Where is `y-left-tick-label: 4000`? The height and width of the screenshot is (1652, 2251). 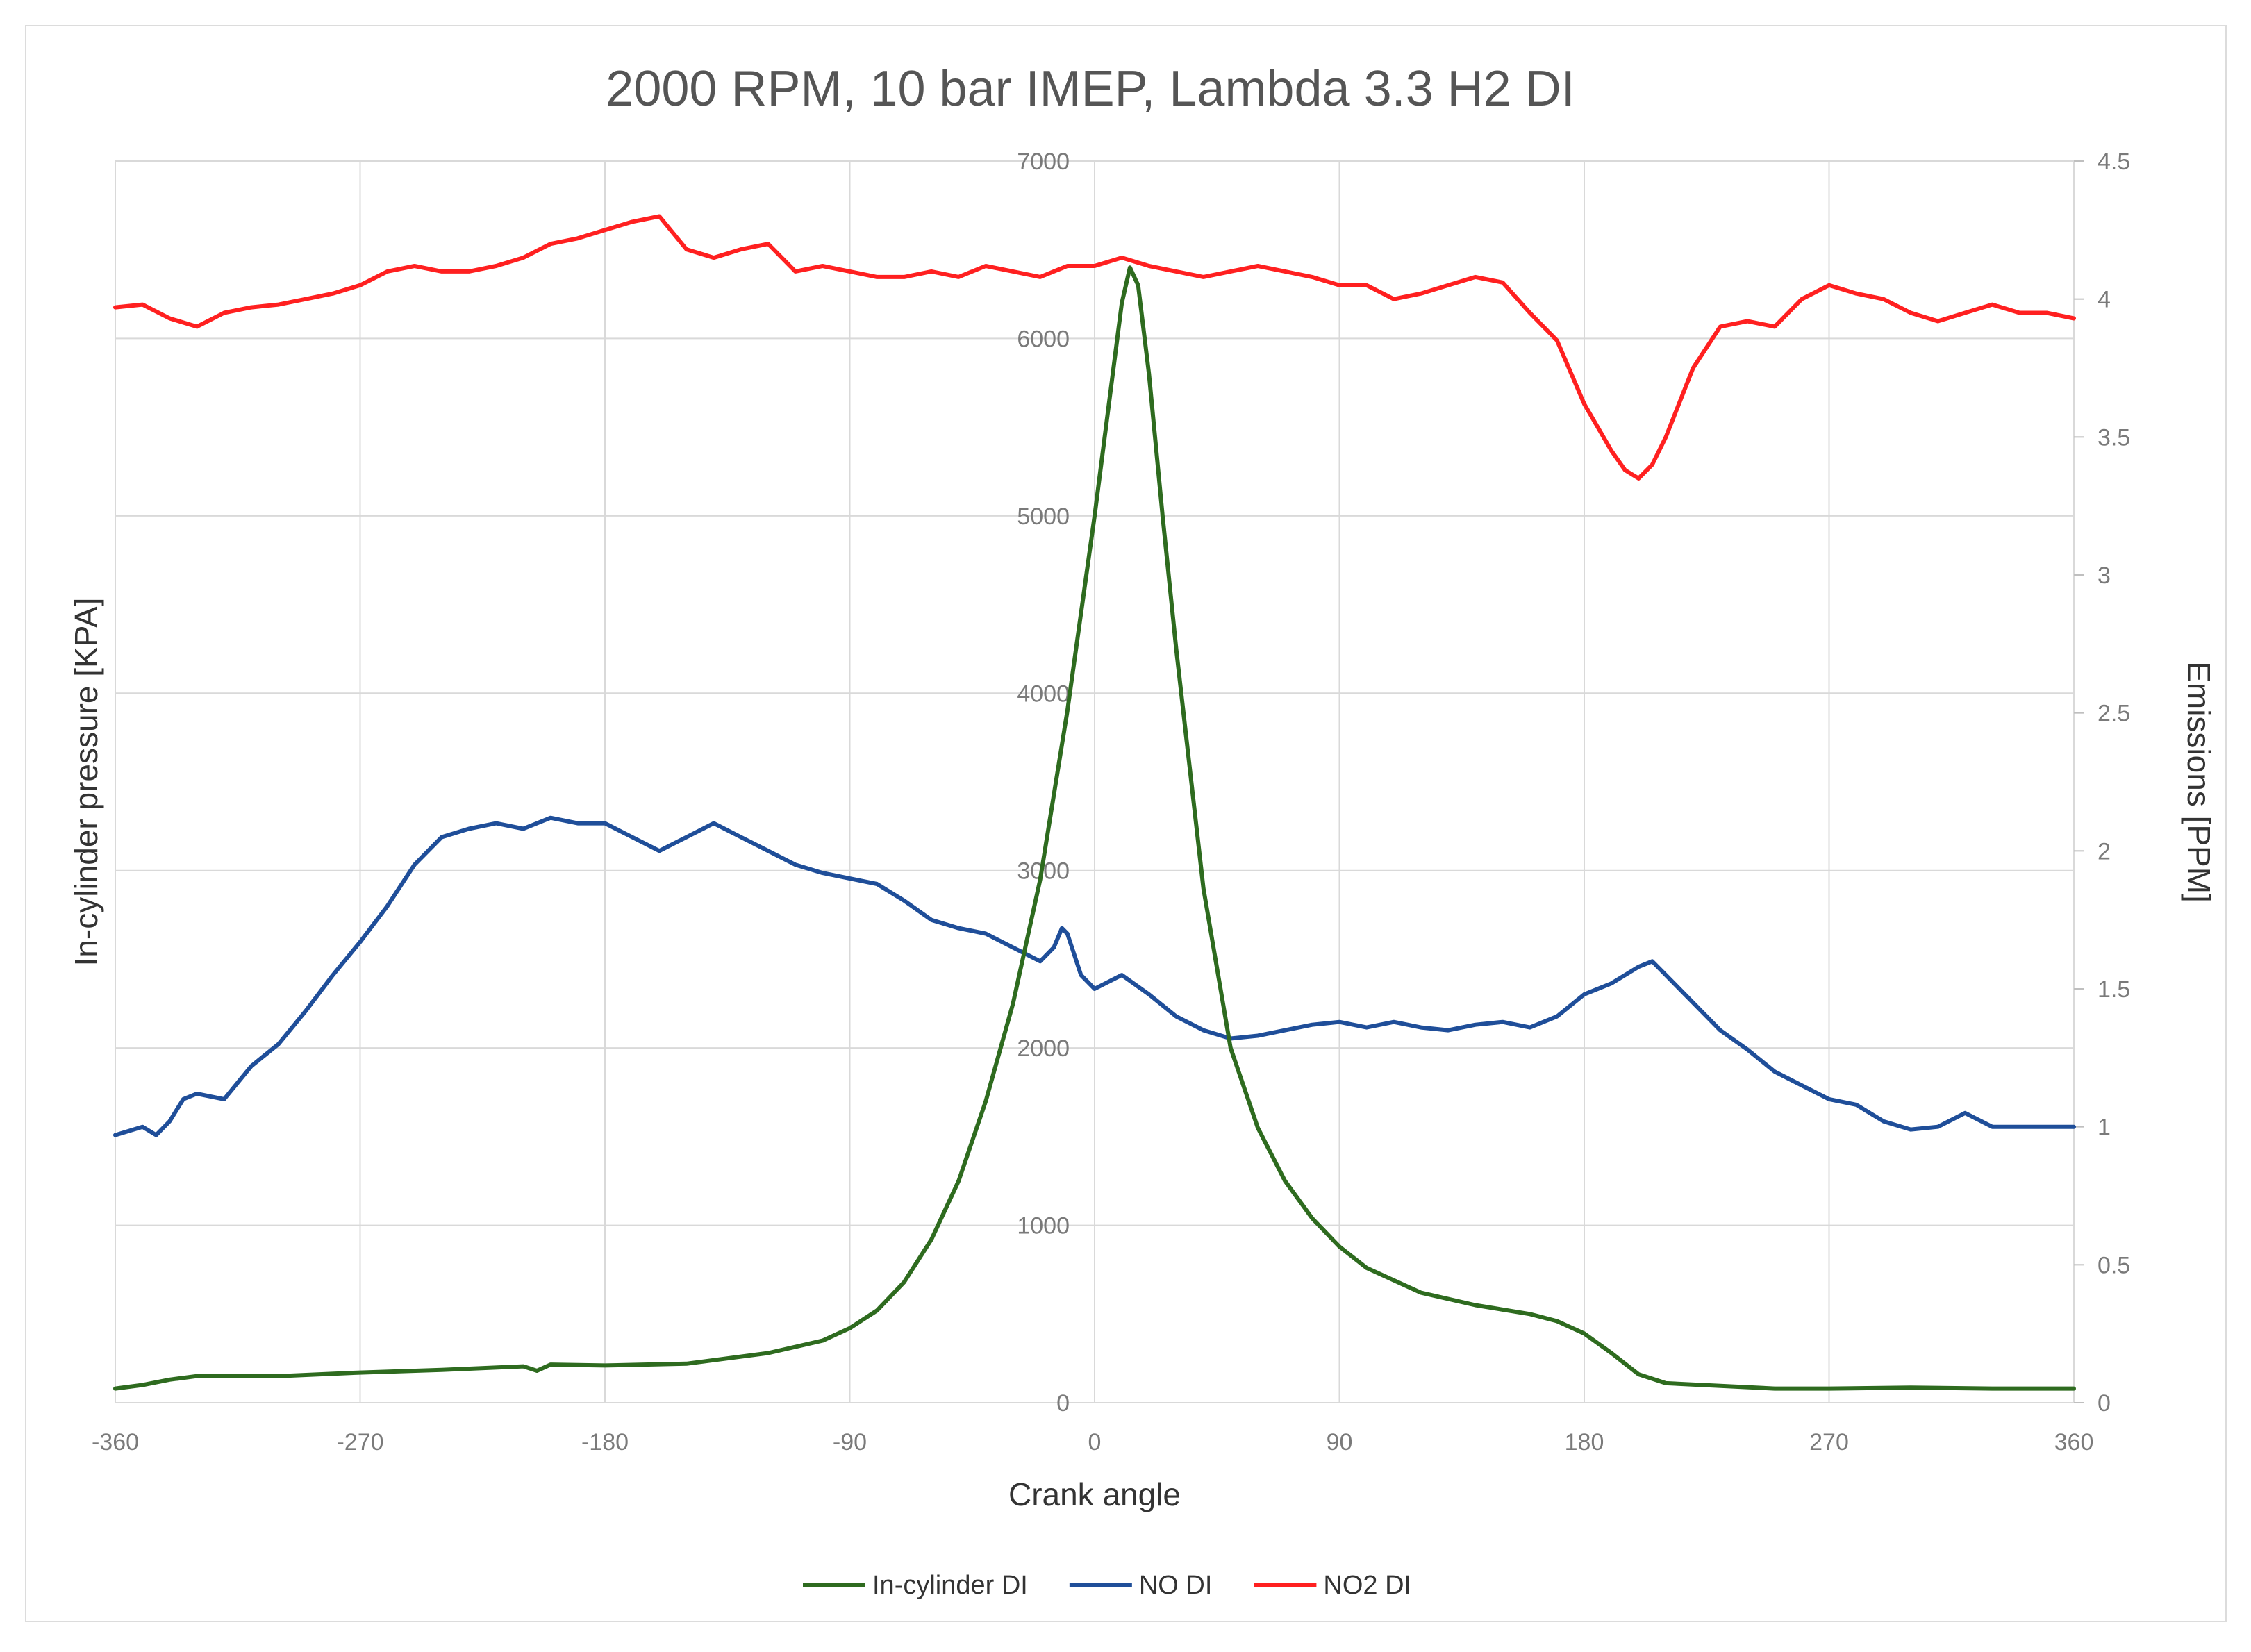
y-left-tick-label: 4000 is located at coordinates (1043, 694).